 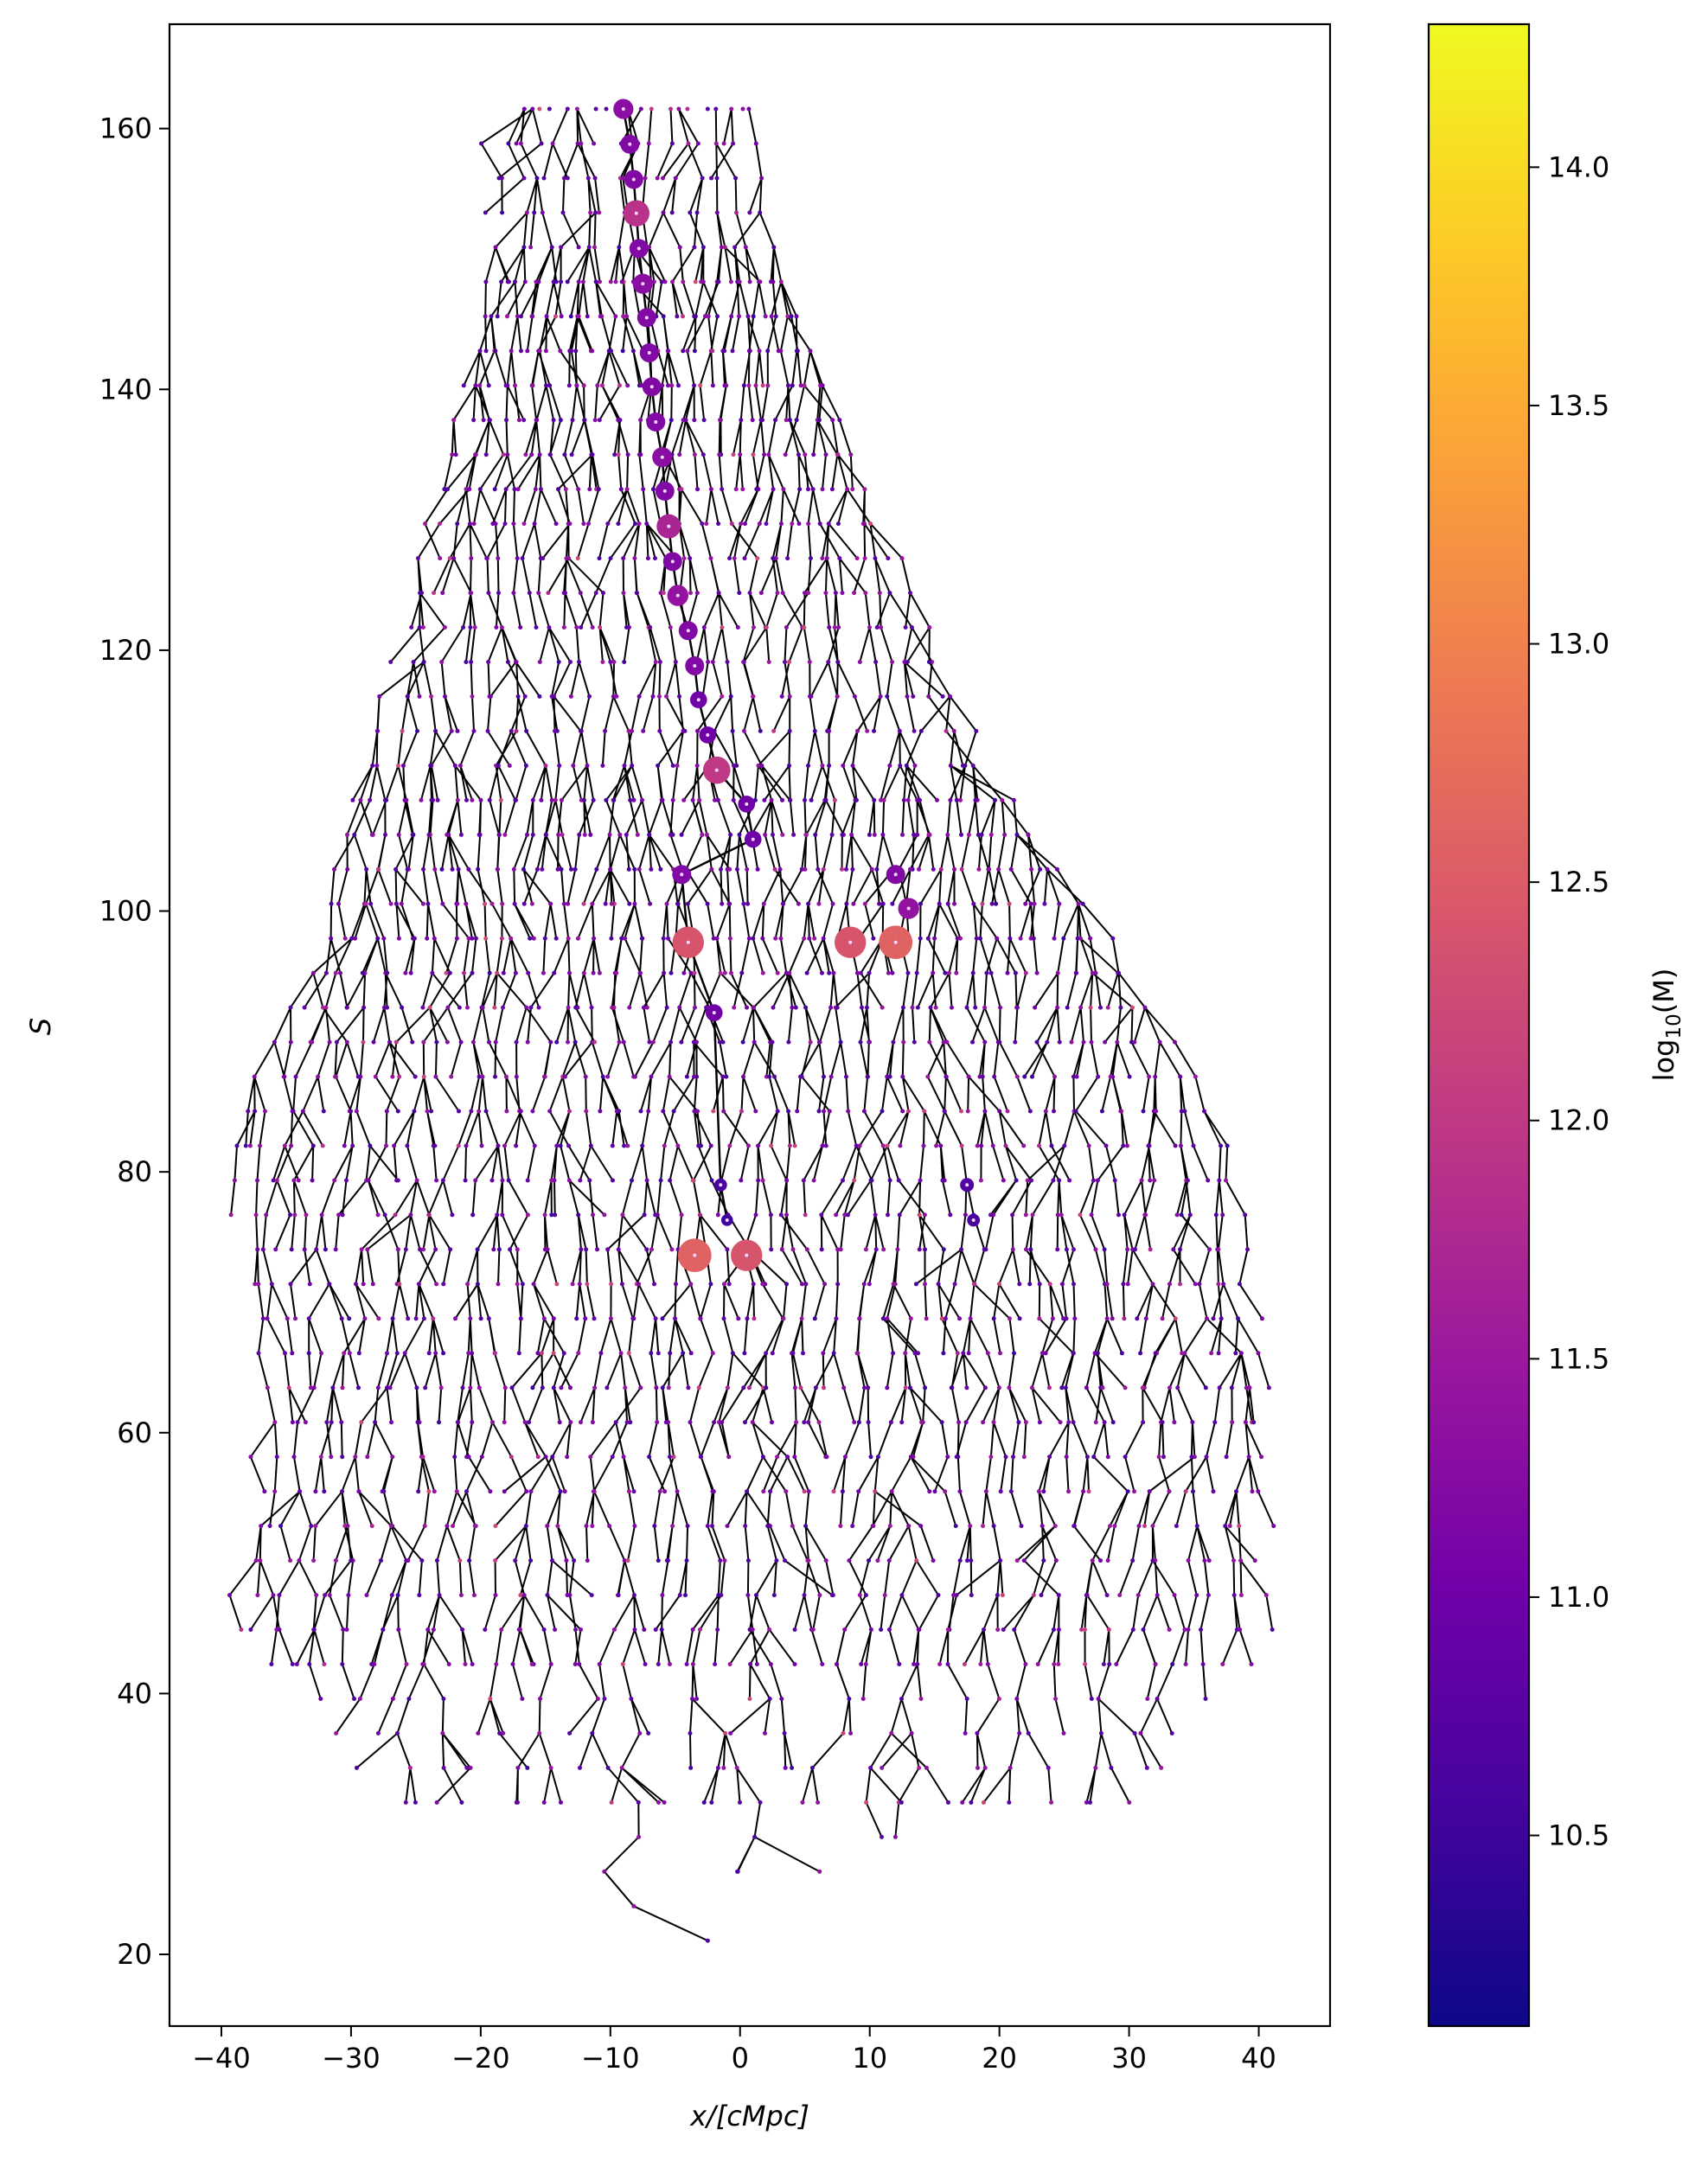 I want to click on main-branch-halo-center, so click(x=695, y=666).